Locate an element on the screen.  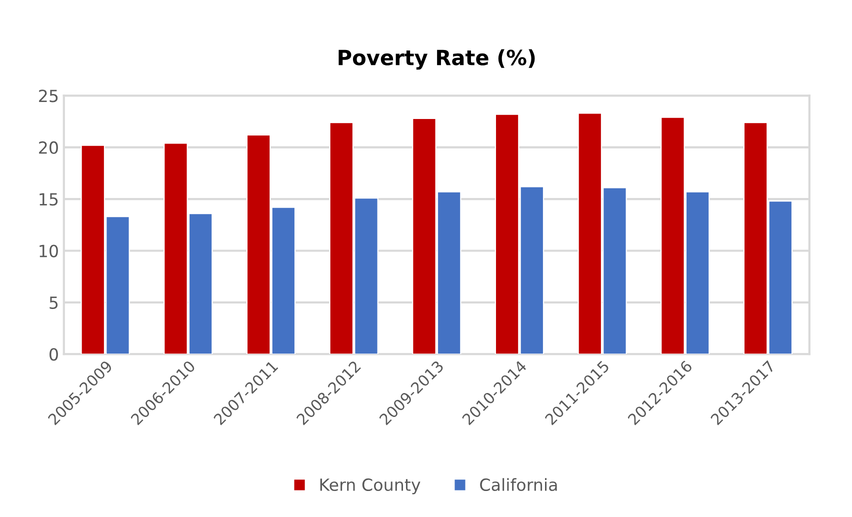
legend-label: California is located at coordinates (518, 485).